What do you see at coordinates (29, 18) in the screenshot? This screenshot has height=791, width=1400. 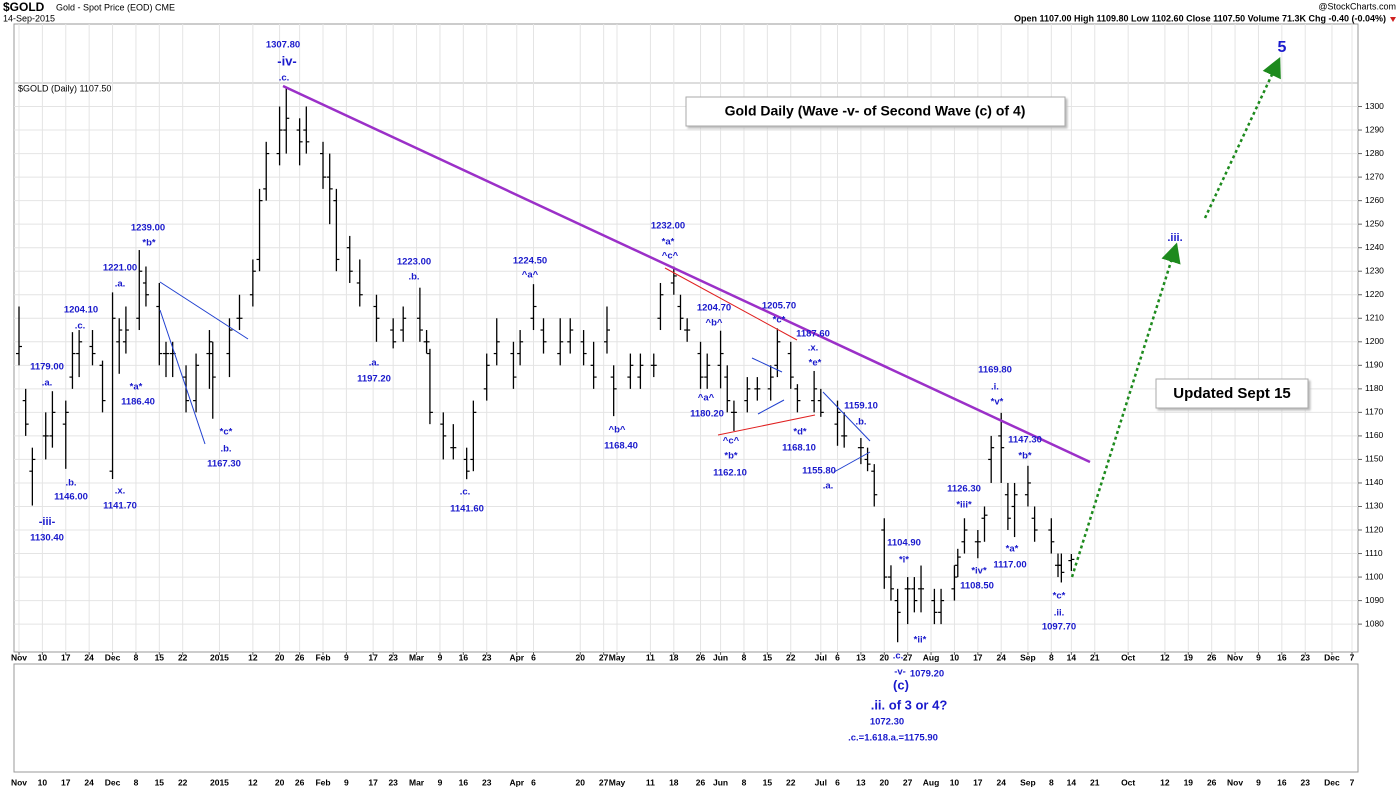 I see `date: 14-Sep-2015` at bounding box center [29, 18].